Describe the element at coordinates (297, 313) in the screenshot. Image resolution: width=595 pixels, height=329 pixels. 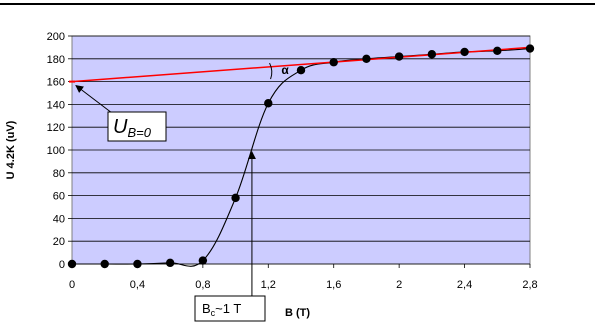
I see `x-axis-label: B (T)` at that location.